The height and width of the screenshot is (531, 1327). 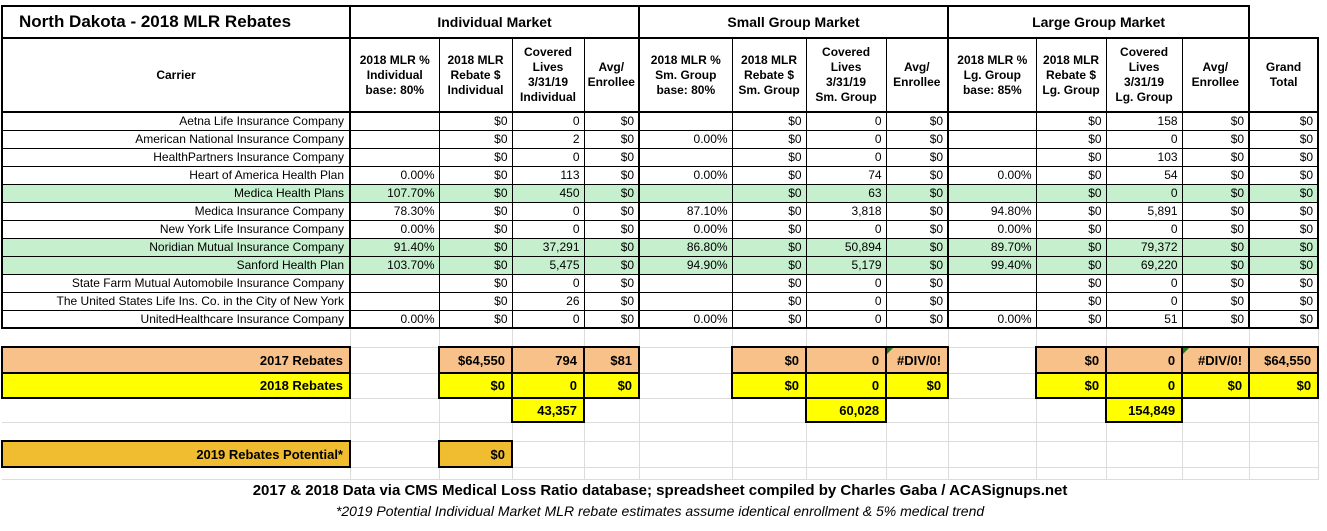 I want to click on summary-row-2017-rebates-value: 794, so click(x=548, y=360).